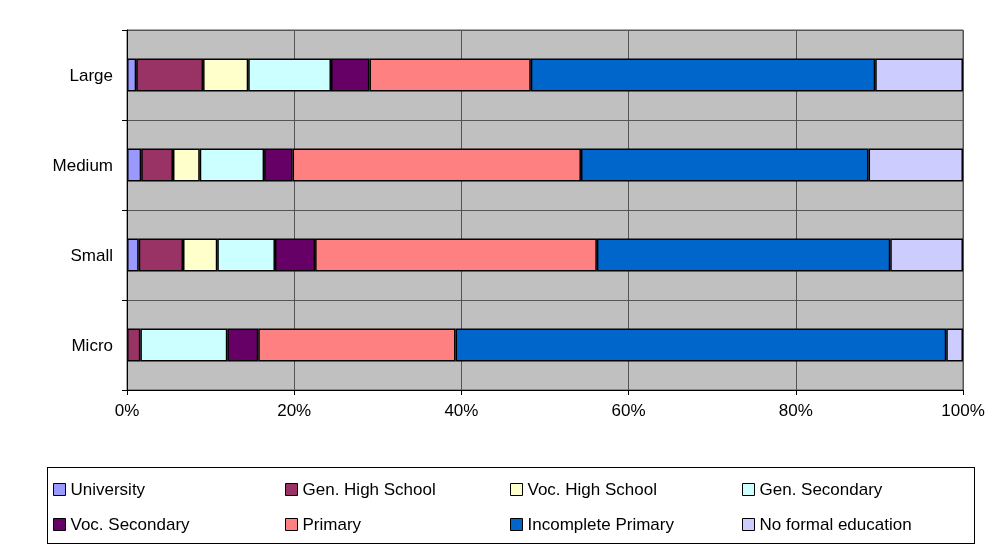 Image resolution: width=1005 pixels, height=544 pixels. What do you see at coordinates (592, 489) in the screenshot?
I see `legend-label: Voc. High School` at bounding box center [592, 489].